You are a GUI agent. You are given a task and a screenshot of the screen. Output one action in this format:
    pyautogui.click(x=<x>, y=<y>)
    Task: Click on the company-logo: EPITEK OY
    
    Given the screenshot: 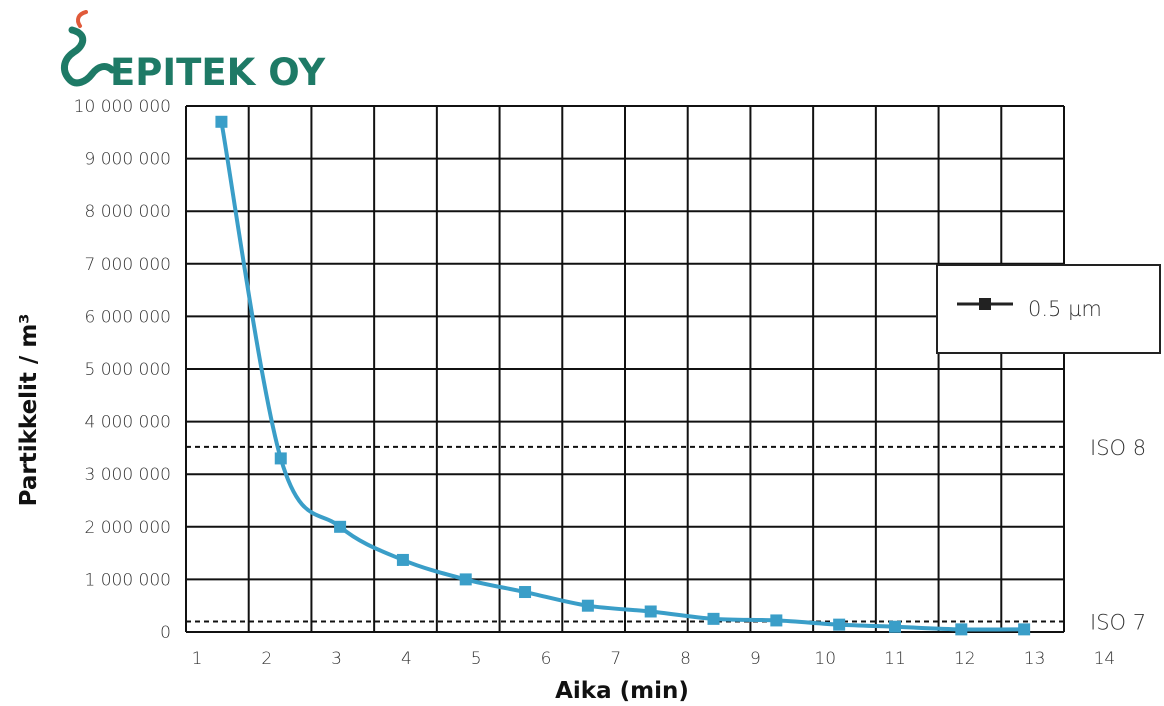 What is the action you would take?
    pyautogui.click(x=193, y=52)
    